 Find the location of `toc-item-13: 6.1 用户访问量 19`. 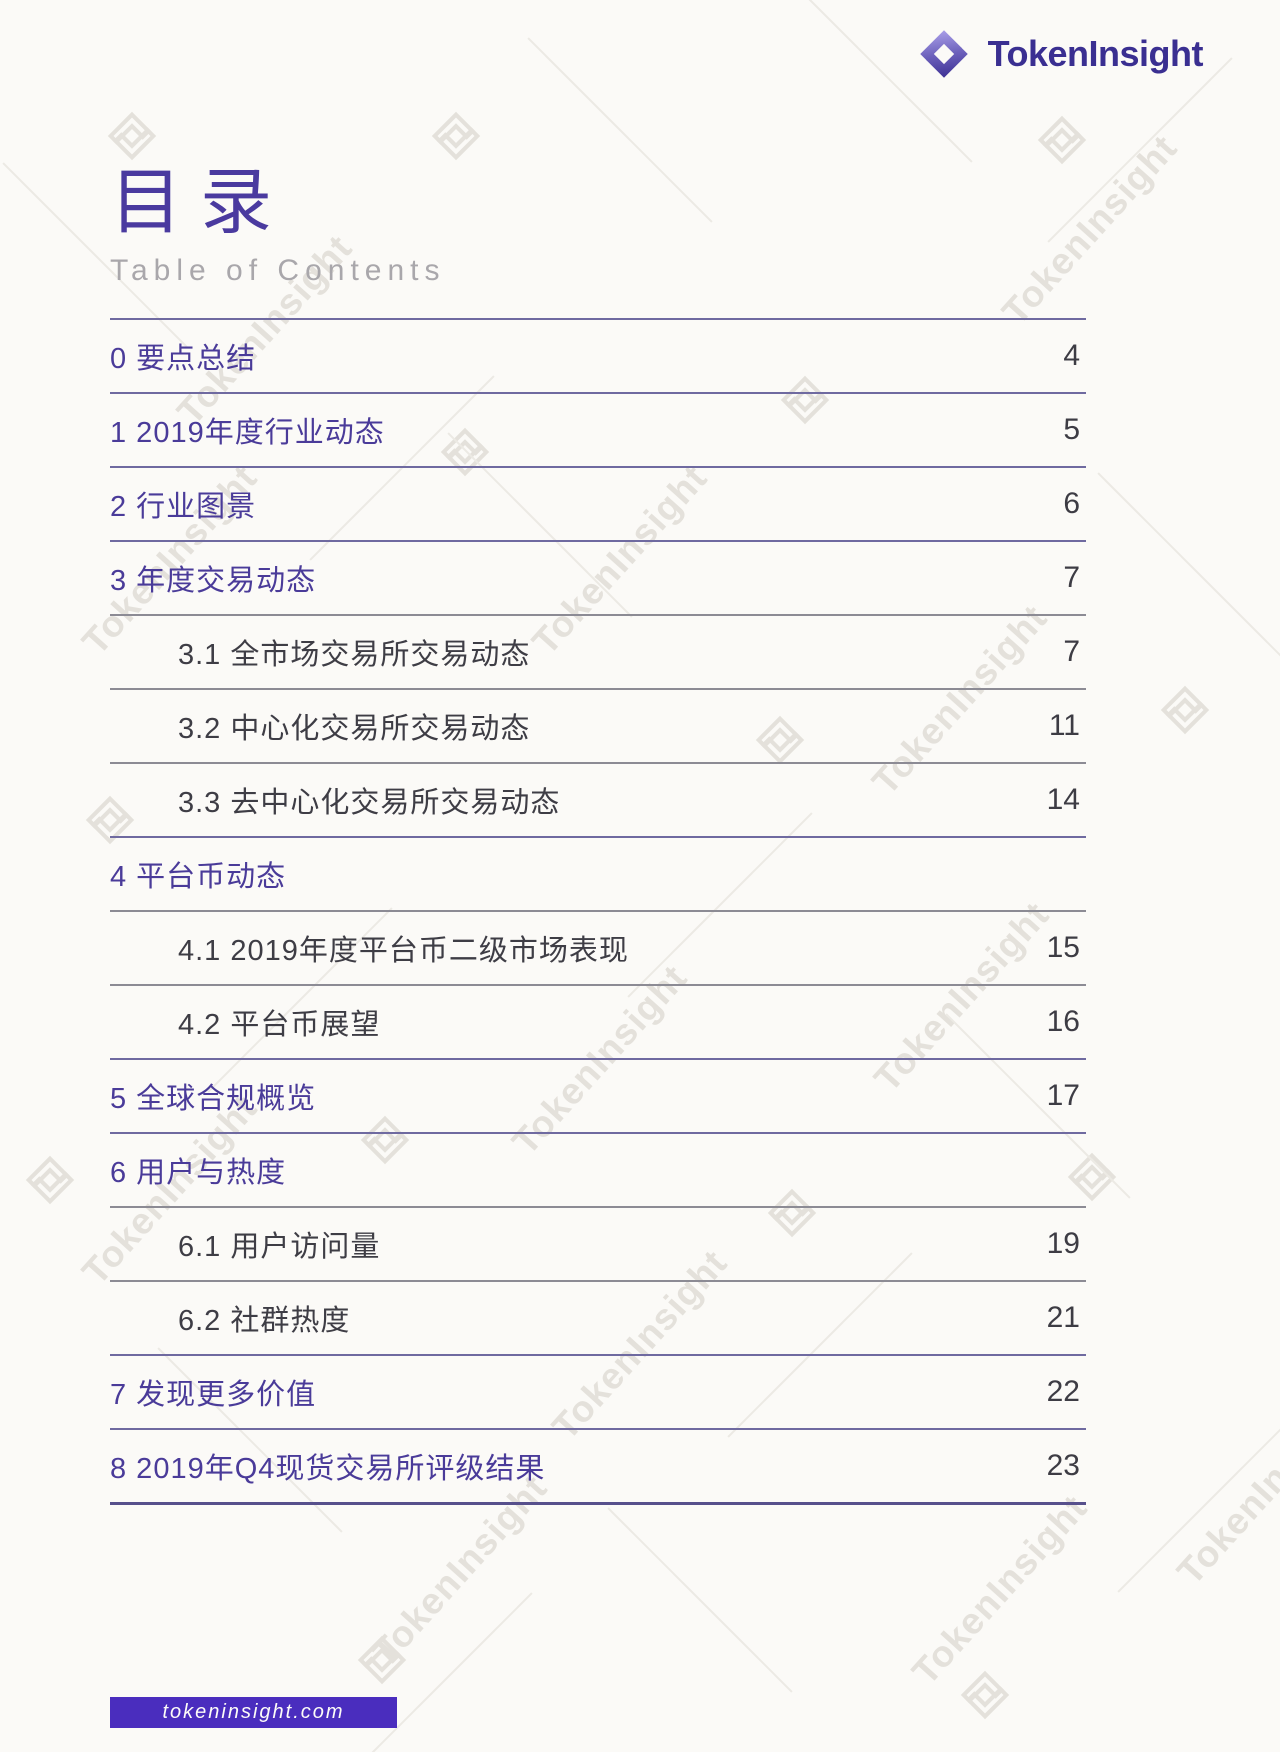

toc-item-13: 6.1 用户访问量 19 is located at coordinates (598, 1243).